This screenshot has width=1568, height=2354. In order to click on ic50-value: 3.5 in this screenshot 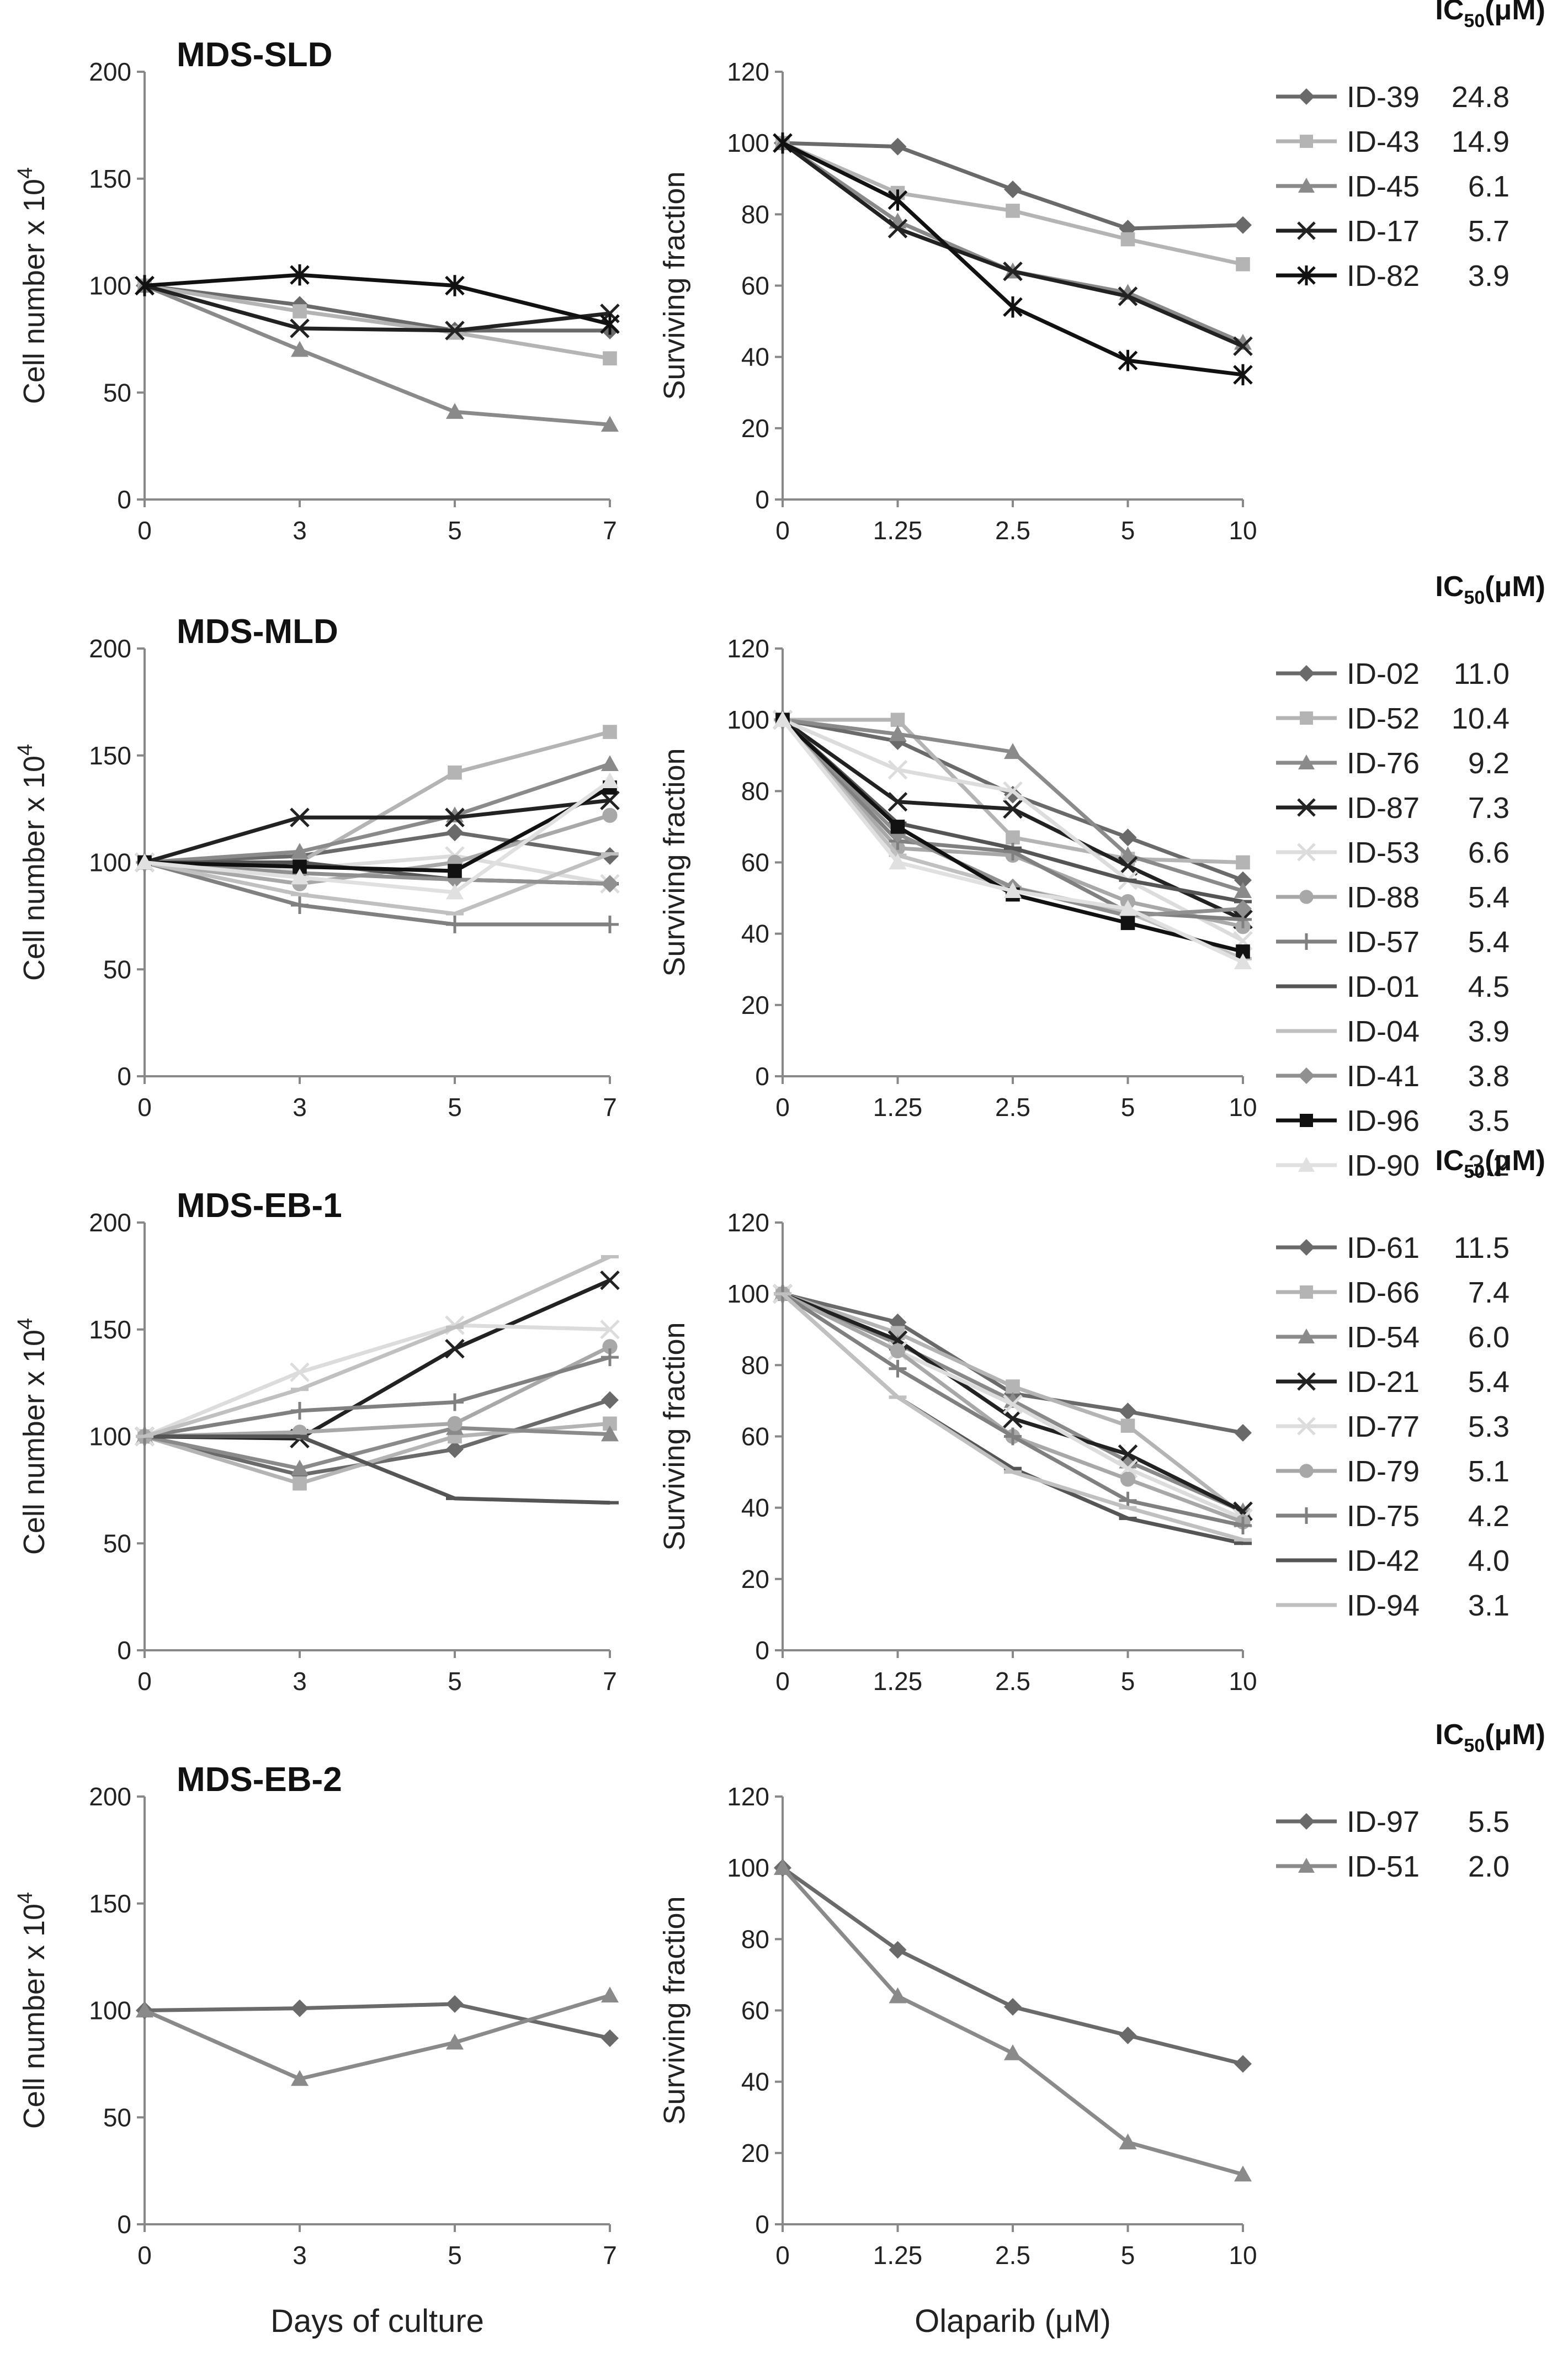, I will do `click(1488, 1121)`.